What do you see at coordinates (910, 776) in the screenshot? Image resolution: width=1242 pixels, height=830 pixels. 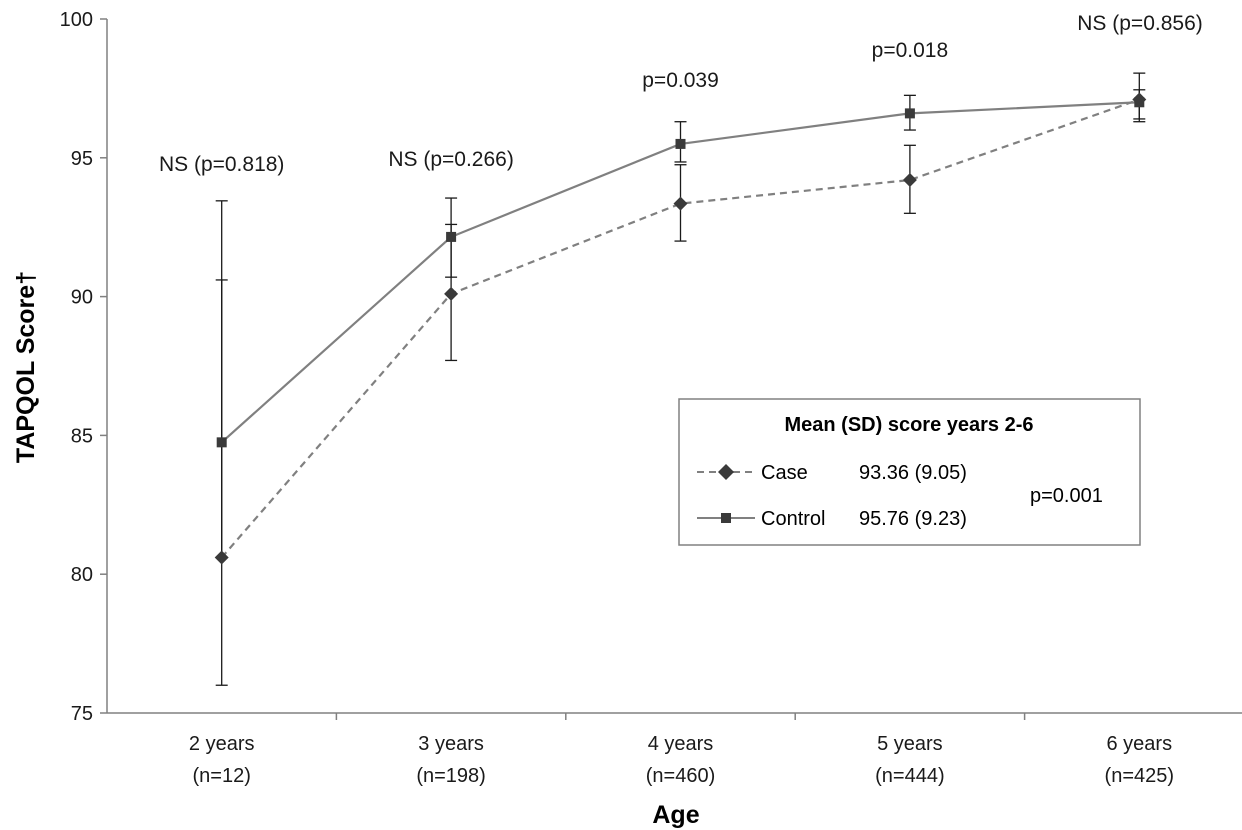 I see `x-tick-sublabel: (n=444)` at bounding box center [910, 776].